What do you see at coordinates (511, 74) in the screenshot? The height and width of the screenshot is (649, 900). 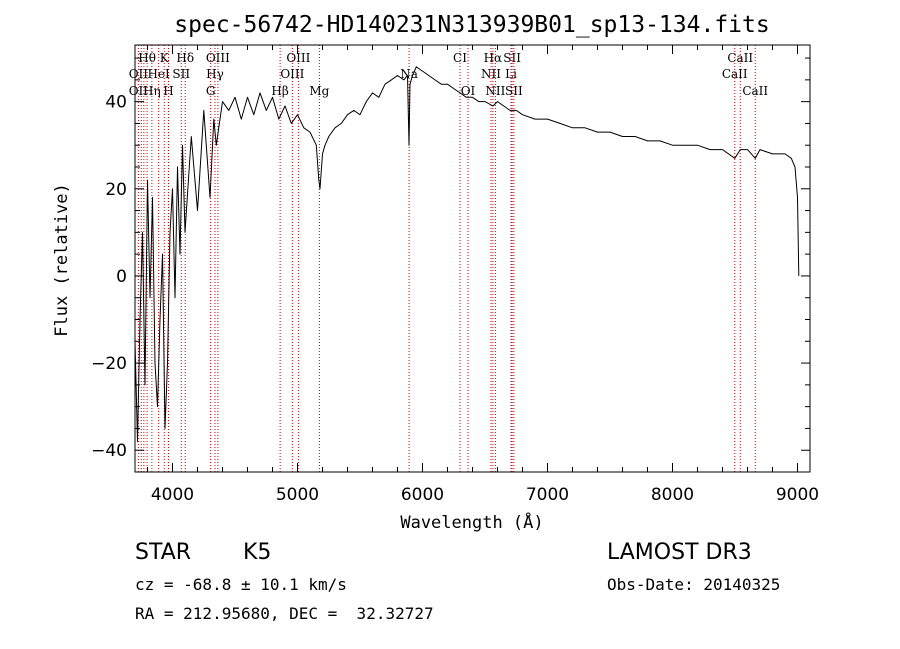 I see `line-label: Li` at bounding box center [511, 74].